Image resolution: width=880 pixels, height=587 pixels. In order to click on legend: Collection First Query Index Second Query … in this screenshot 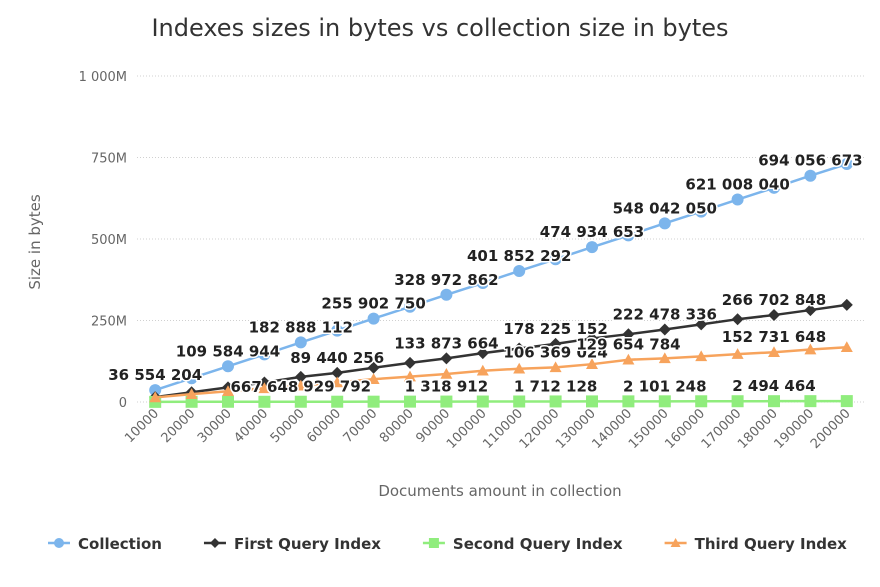, I will do `click(447, 544)`.